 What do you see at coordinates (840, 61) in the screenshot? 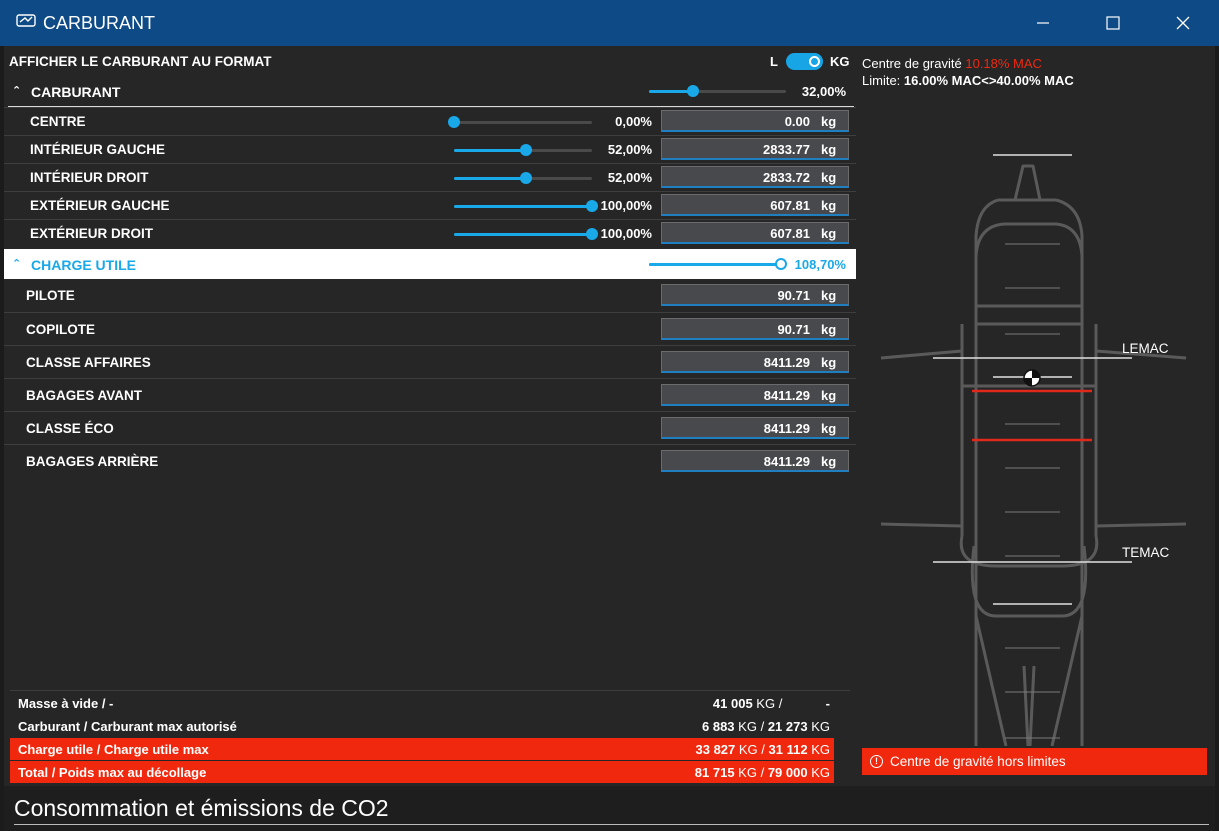
I see `unit-option-kg: KG` at bounding box center [840, 61].